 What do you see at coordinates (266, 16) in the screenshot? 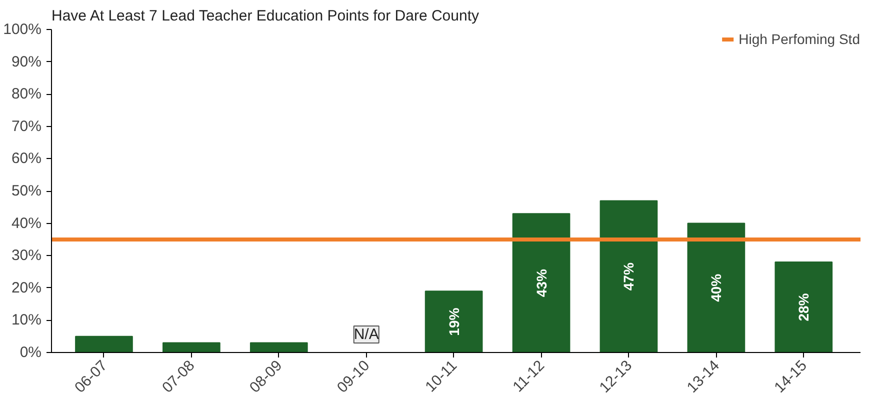
I see `chart-title: Have At Least 7 Lead Teacher Education Points for Dare County` at bounding box center [266, 16].